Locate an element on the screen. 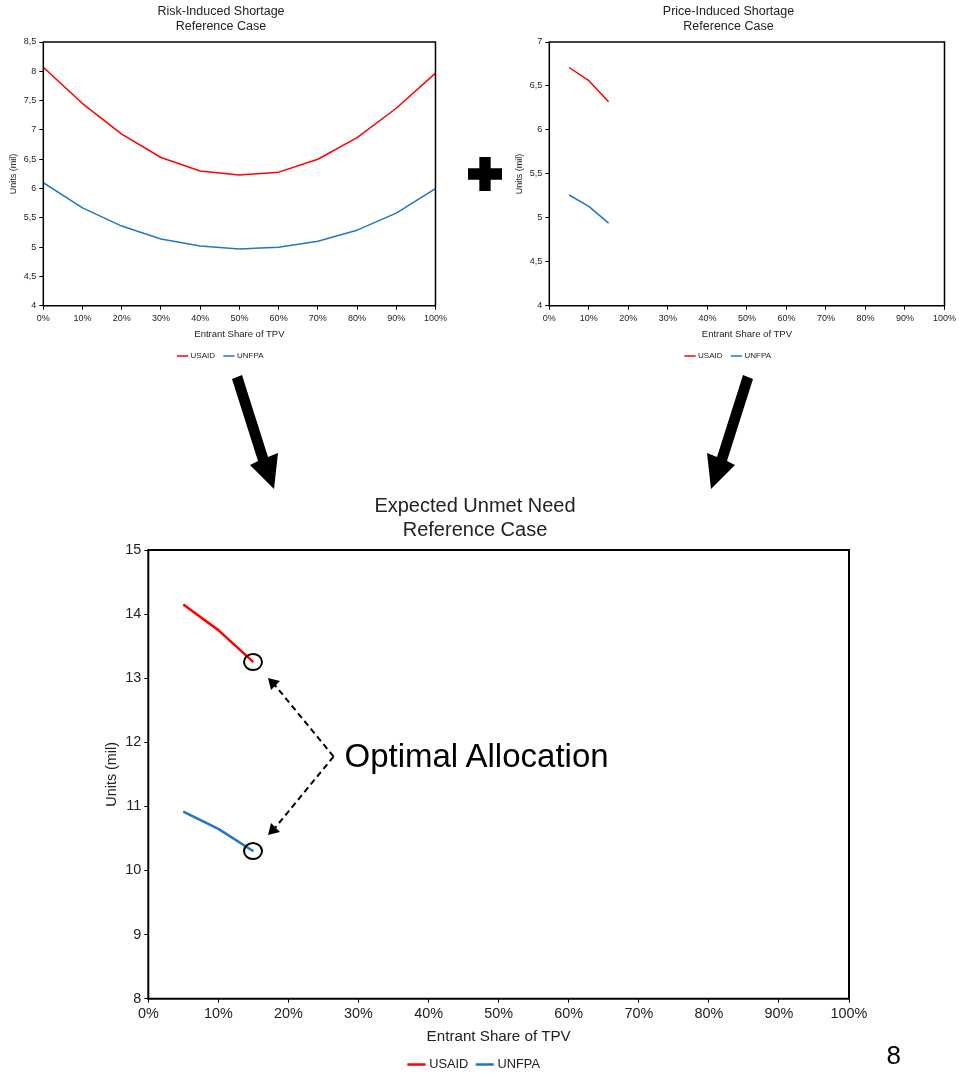 The image size is (959, 1081). chart-title: Risk-Induced Shortage Reference Case is located at coordinates (221, 18).